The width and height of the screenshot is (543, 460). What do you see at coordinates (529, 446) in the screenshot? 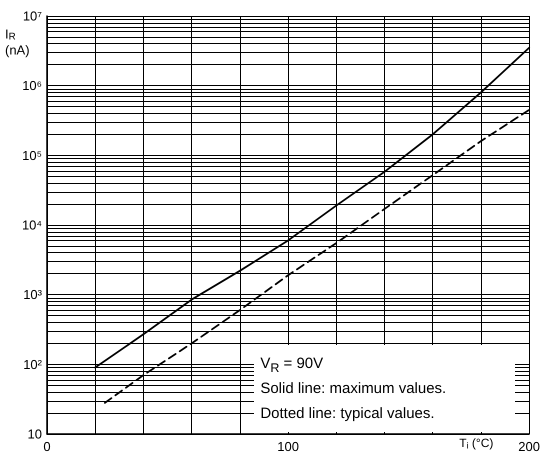
I see `x-tick-label: 200` at bounding box center [529, 446].